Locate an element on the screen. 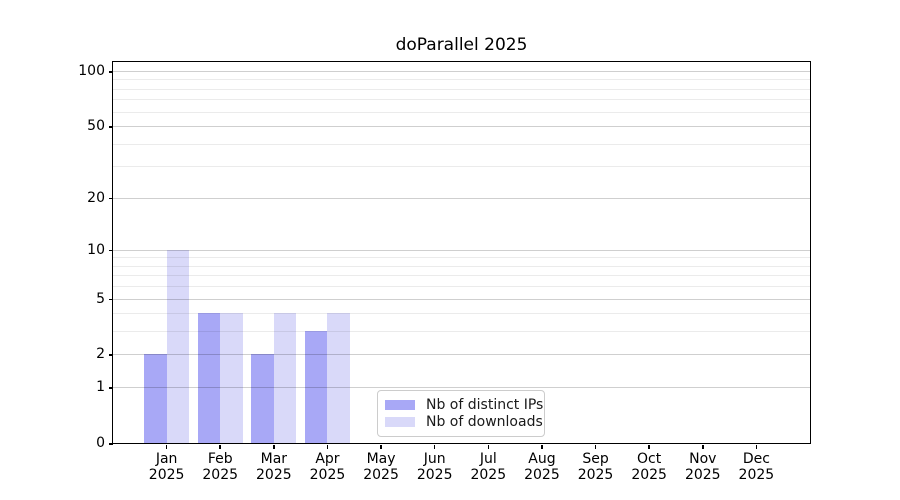 The height and width of the screenshot is (500, 900). y-tick-label-50: 50 is located at coordinates (96, 126).